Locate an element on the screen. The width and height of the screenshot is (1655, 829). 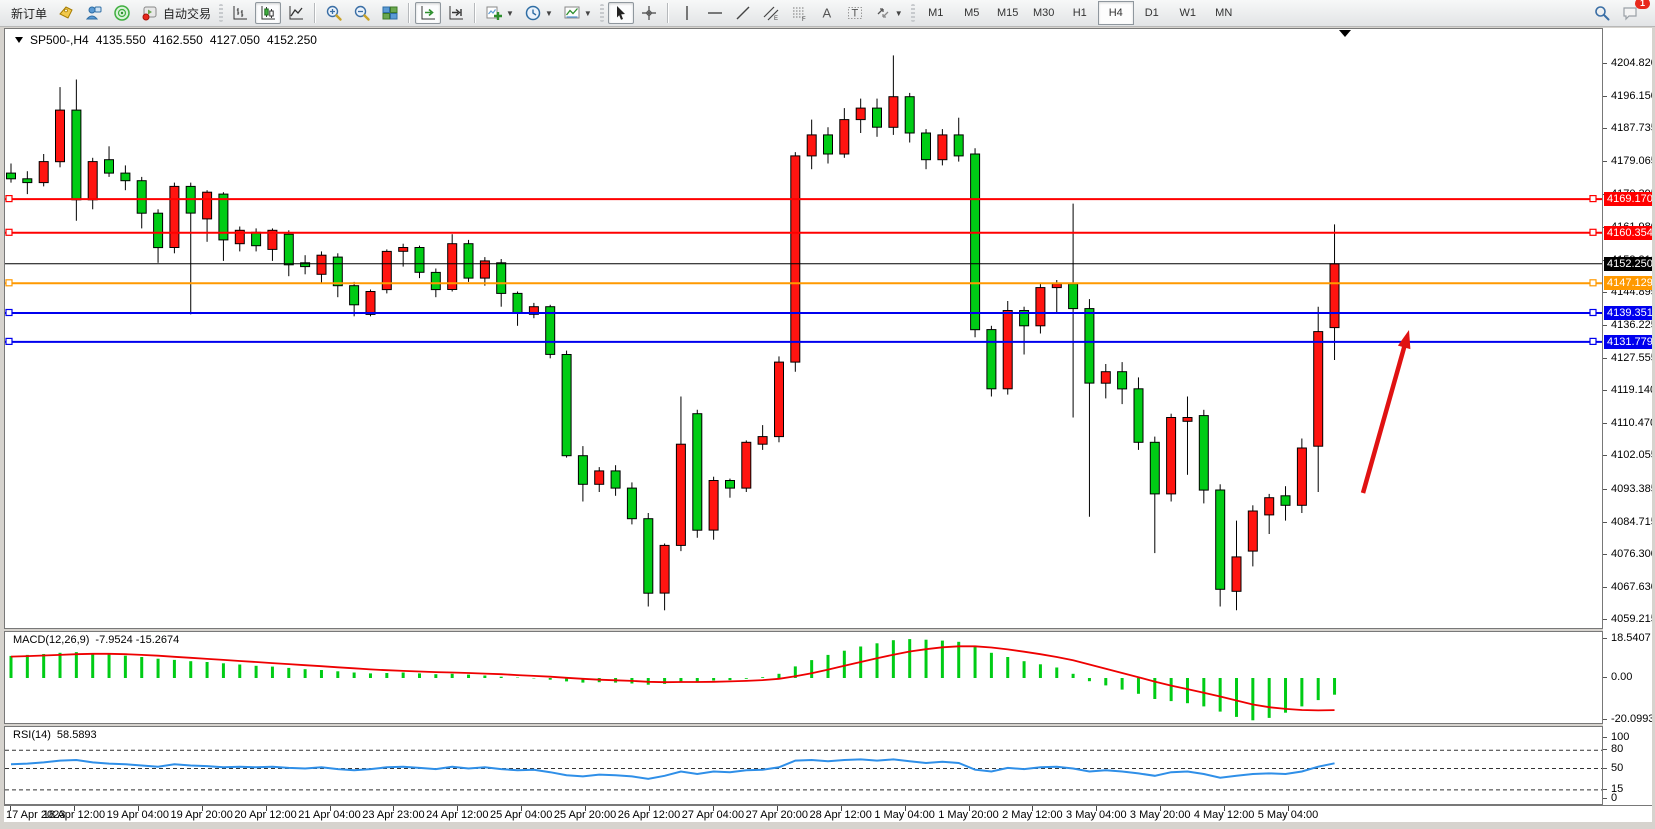
timeframe-m15-button: M15 is located at coordinates (1008, 13).